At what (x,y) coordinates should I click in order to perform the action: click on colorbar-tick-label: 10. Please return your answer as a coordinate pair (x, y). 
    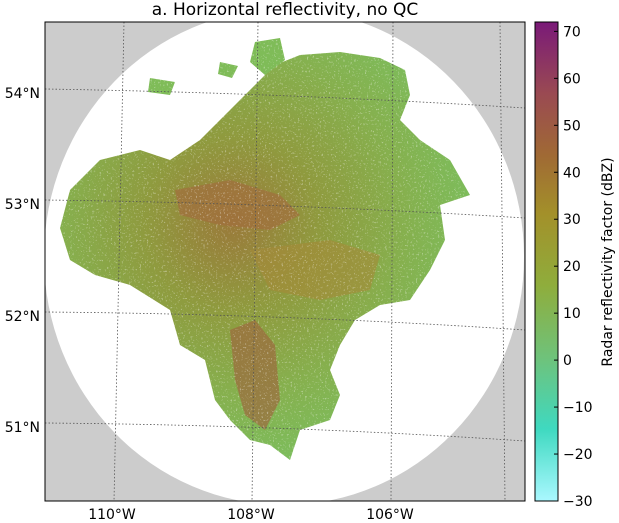
    Looking at the image, I should click on (572, 314).